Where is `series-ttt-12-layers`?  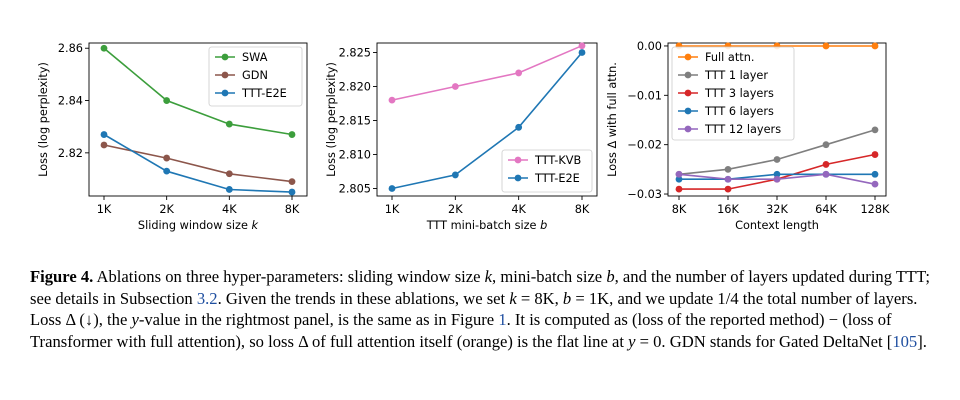
series-ttt-12-layers is located at coordinates (777, 179).